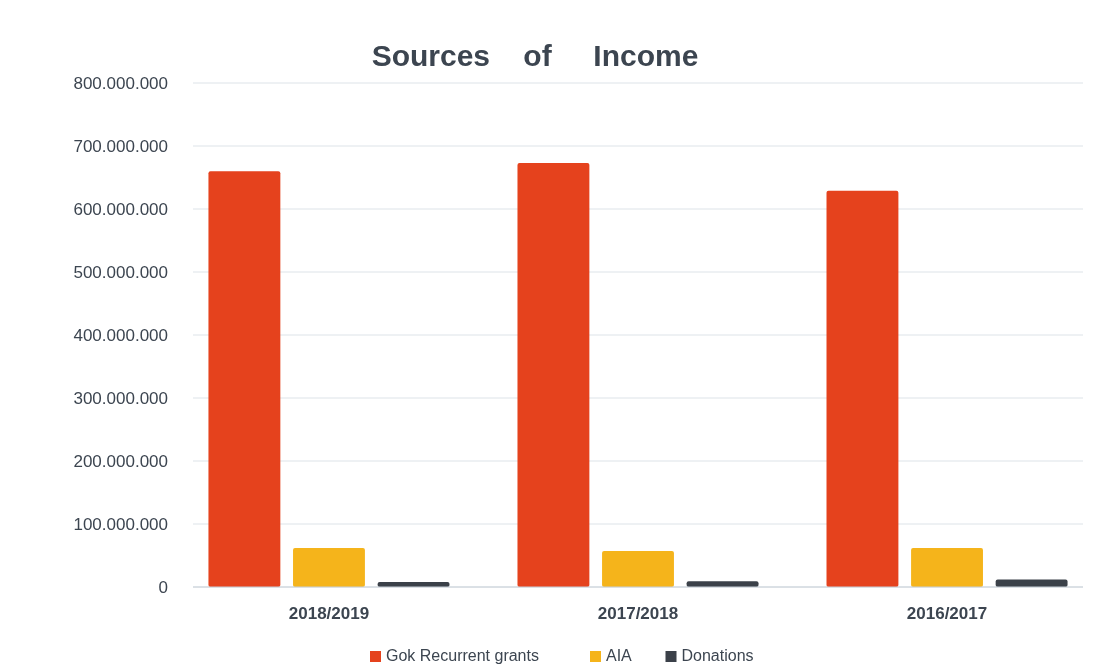 This screenshot has width=1109, height=671. I want to click on y-tick-label: 300.000.000, so click(120, 398).